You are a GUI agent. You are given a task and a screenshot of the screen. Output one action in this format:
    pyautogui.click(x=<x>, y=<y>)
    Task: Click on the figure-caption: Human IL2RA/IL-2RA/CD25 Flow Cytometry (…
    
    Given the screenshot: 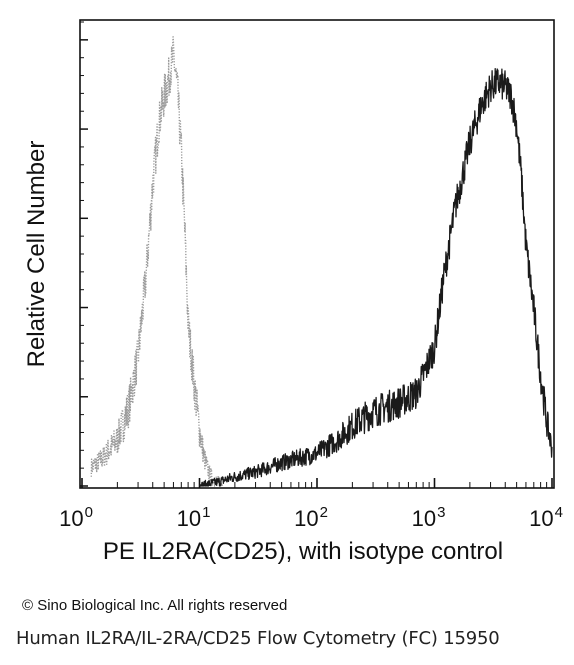 What is the action you would take?
    pyautogui.click(x=258, y=638)
    